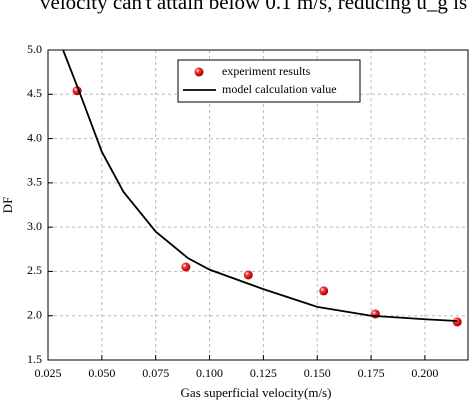  I want to click on x-tick-label: 0.025, so click(48, 373).